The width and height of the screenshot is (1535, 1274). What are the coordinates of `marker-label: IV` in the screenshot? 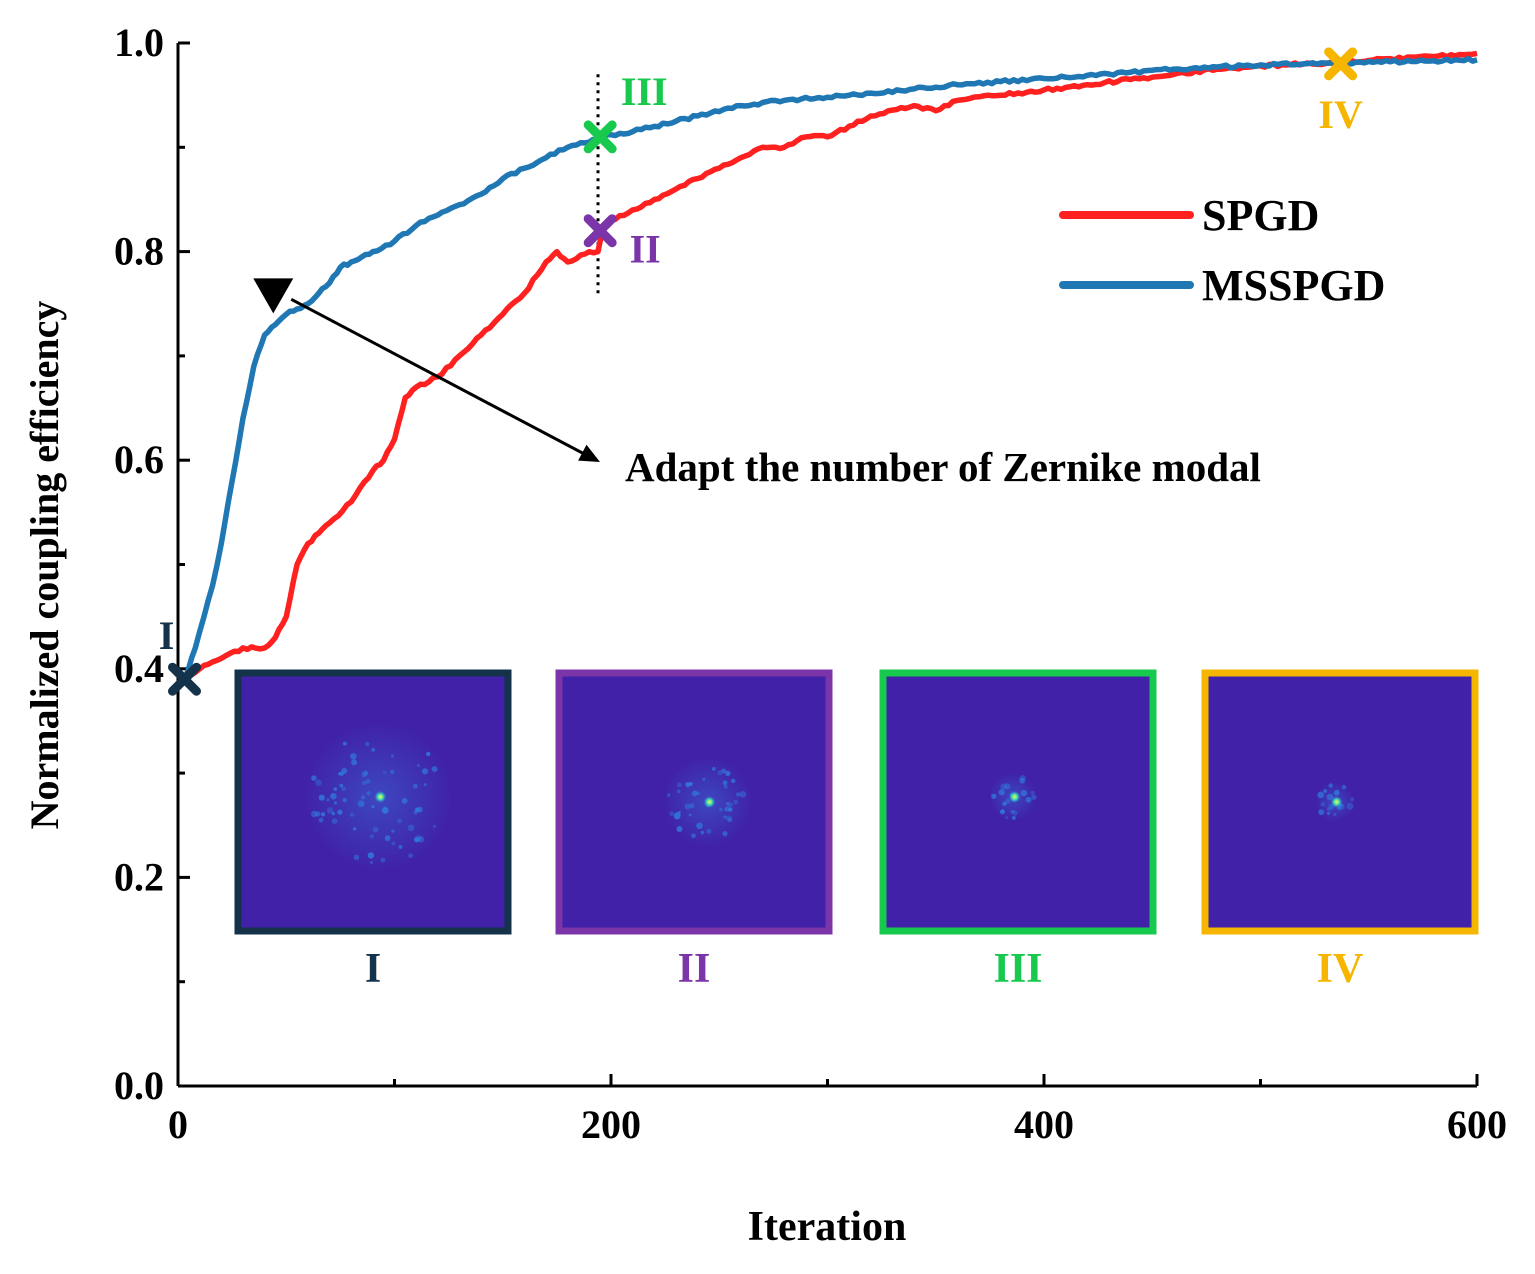 It's located at (1340, 114).